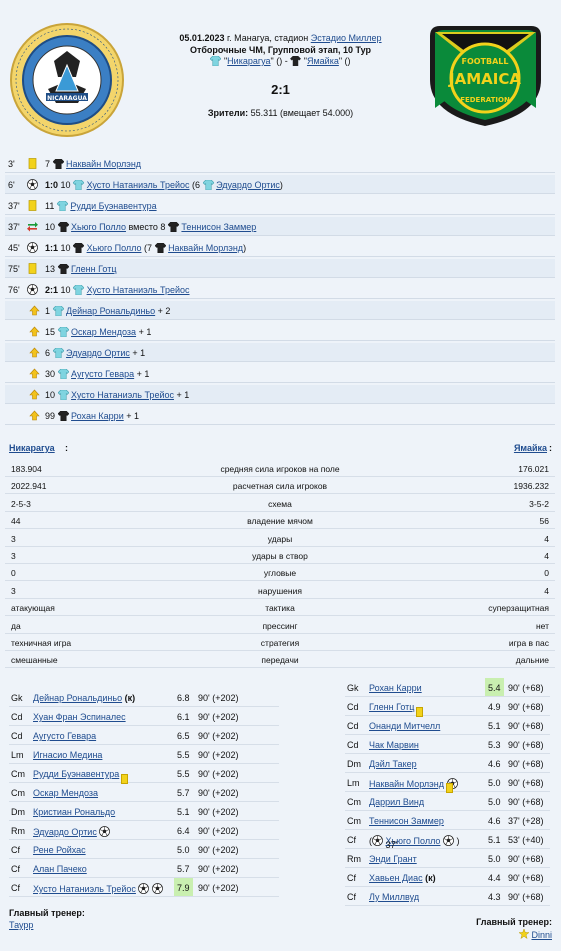 The width and height of the screenshot is (561, 951). I want to click on player-link: Гленн Готц, so click(392, 707).